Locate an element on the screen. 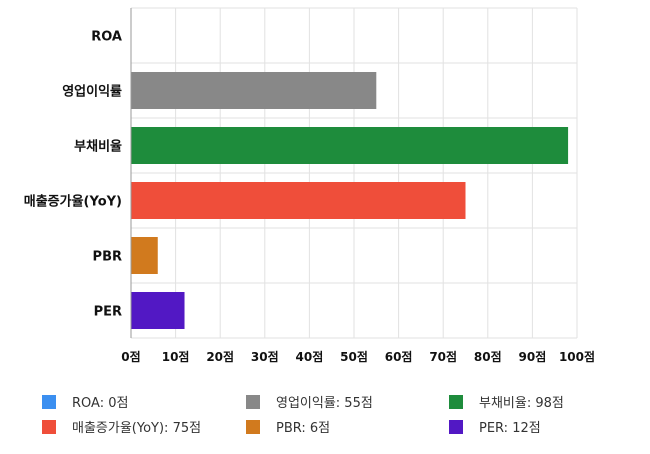 This screenshot has width=650, height=454. category-label: 매출증가율(YoY) is located at coordinates (73, 202).